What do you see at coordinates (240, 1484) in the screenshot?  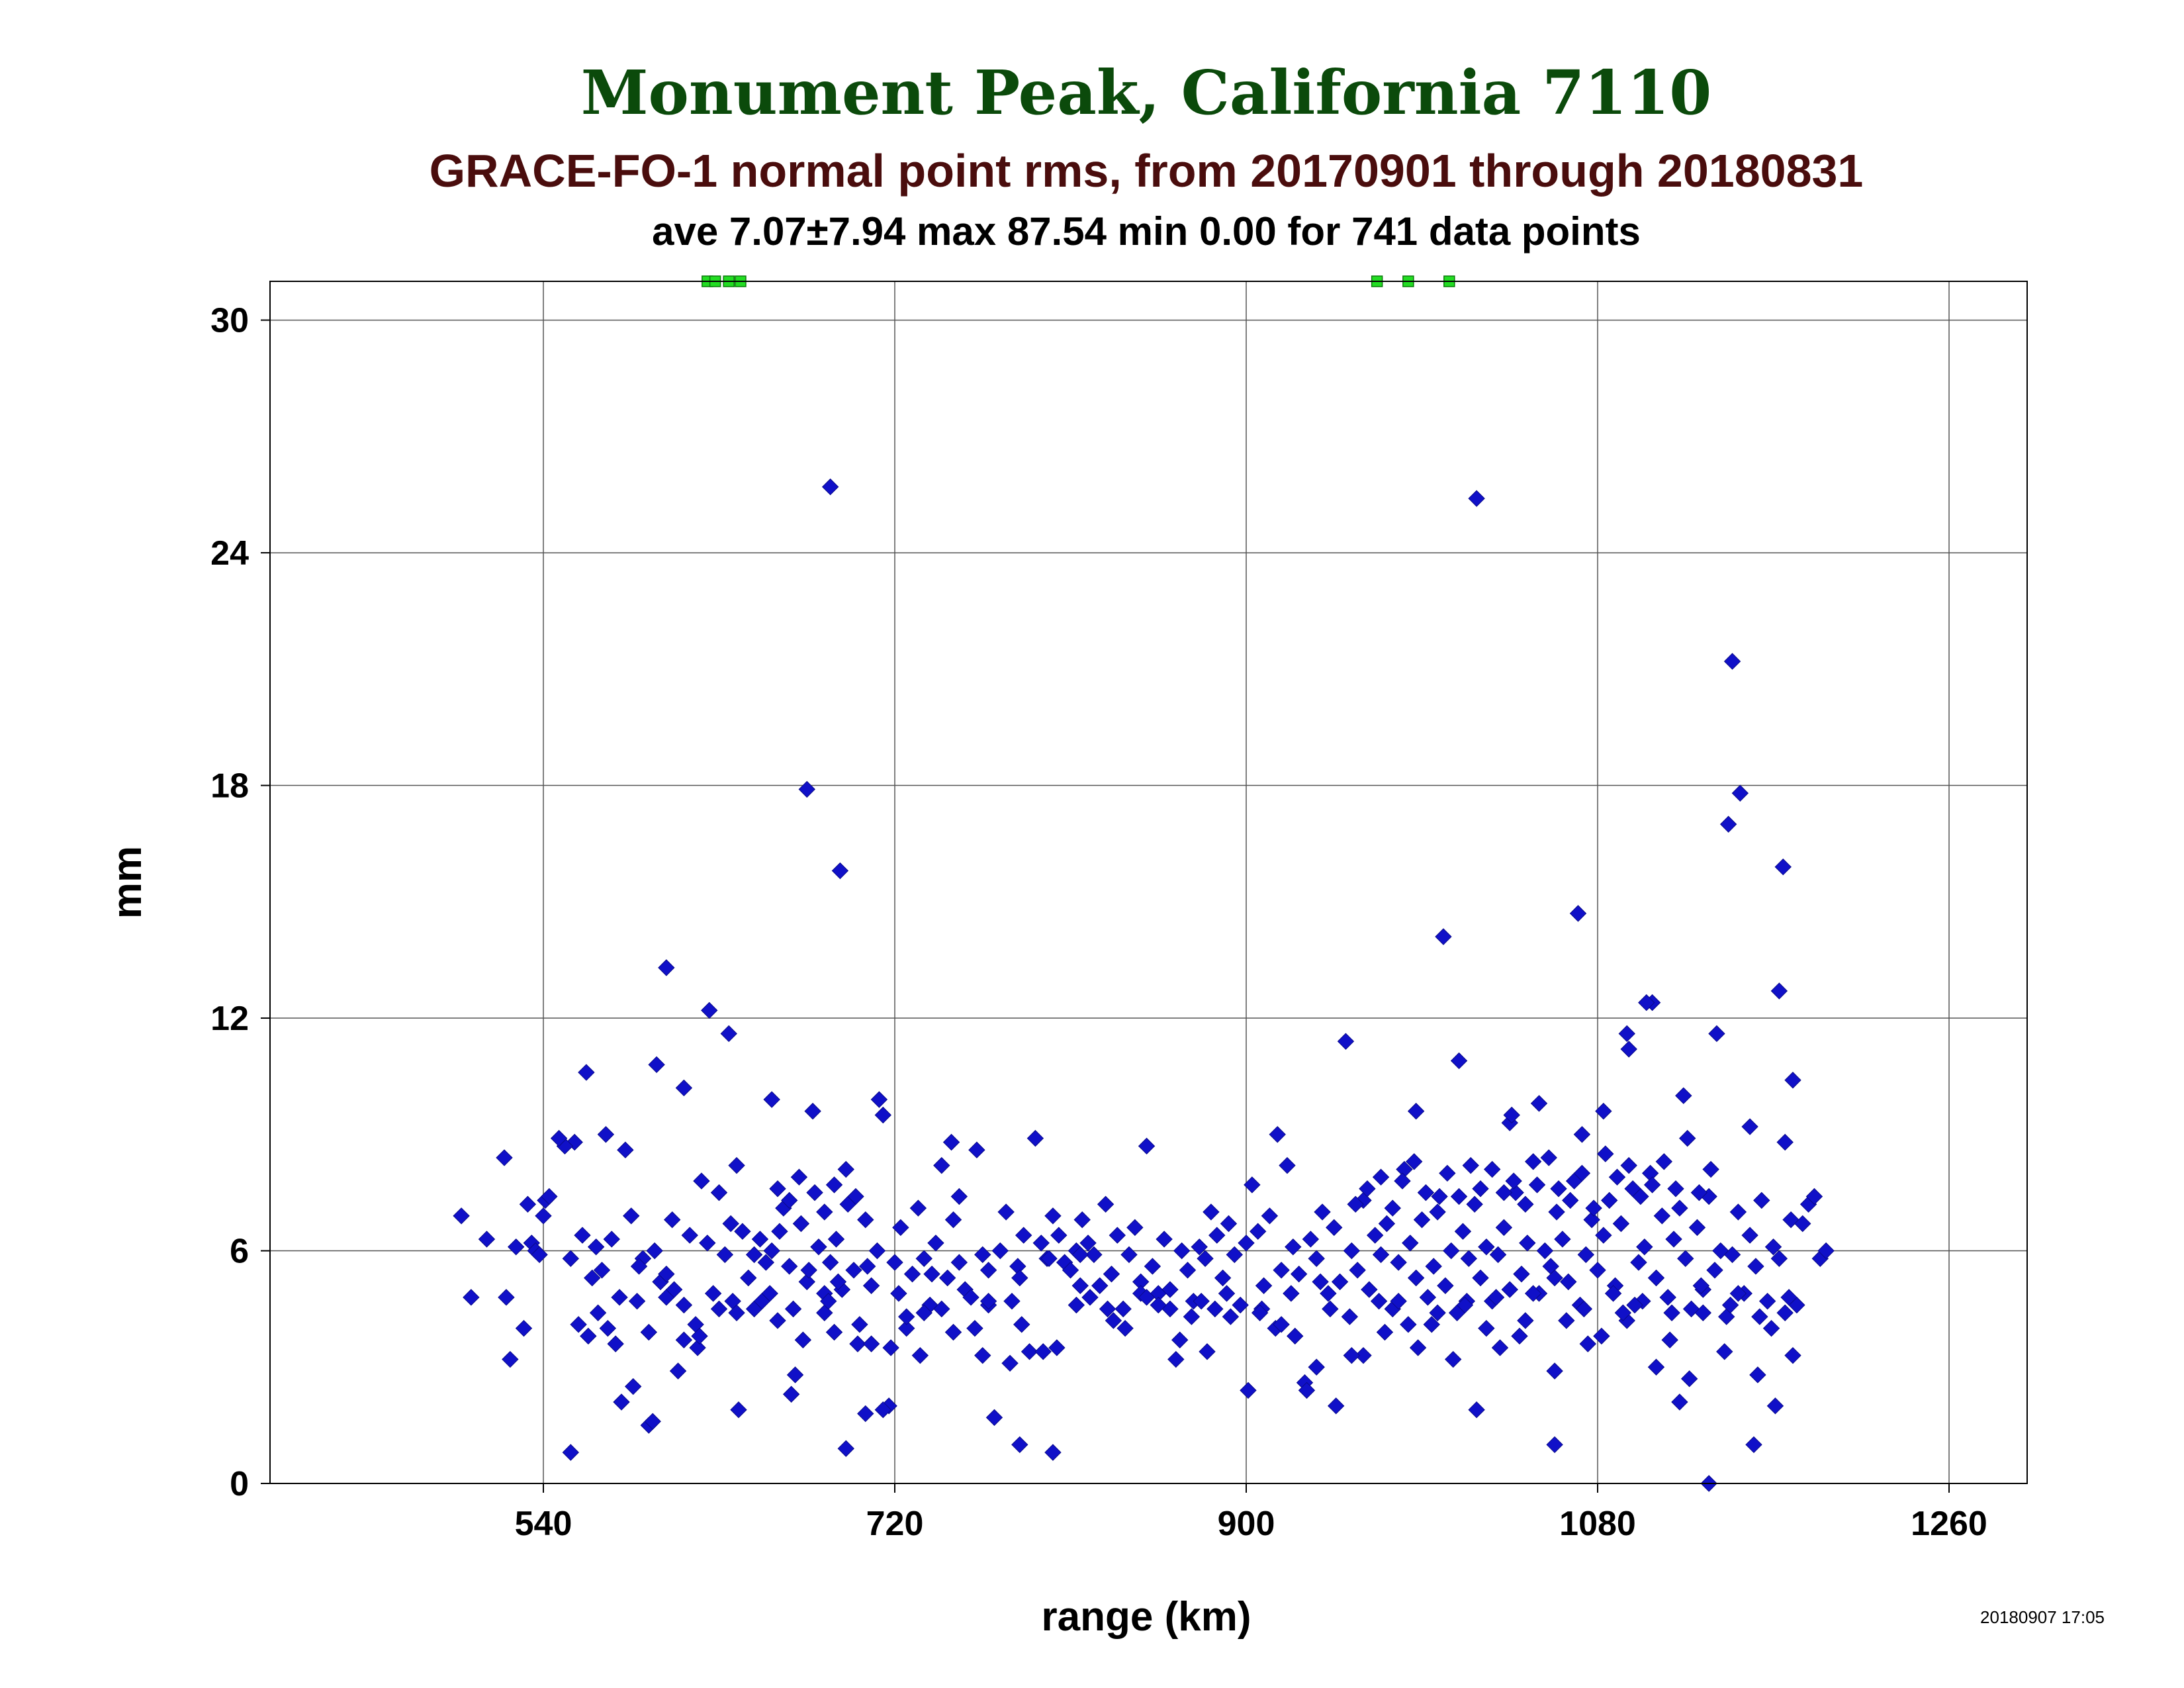 I see `y-tick-label: 0` at bounding box center [240, 1484].